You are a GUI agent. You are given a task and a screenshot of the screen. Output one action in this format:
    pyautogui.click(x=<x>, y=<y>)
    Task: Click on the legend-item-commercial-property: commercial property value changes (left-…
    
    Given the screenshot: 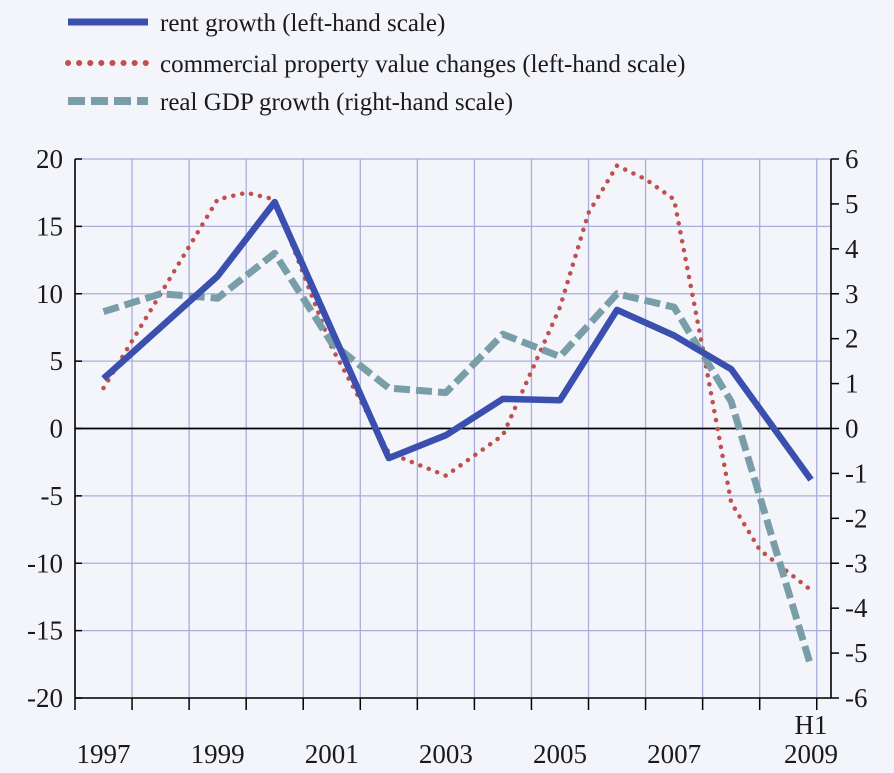 What is the action you would take?
    pyautogui.click(x=375, y=64)
    